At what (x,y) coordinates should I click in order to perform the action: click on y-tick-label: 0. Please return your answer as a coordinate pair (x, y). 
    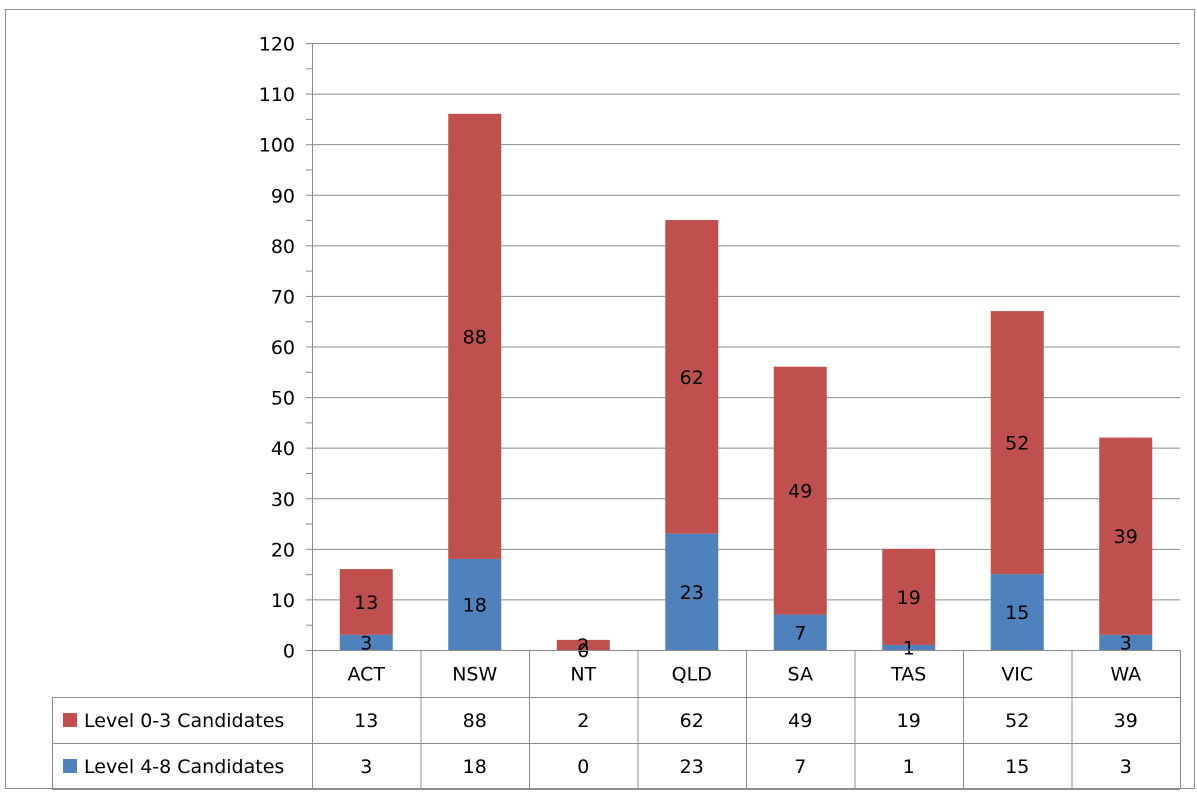
    Looking at the image, I should click on (289, 652).